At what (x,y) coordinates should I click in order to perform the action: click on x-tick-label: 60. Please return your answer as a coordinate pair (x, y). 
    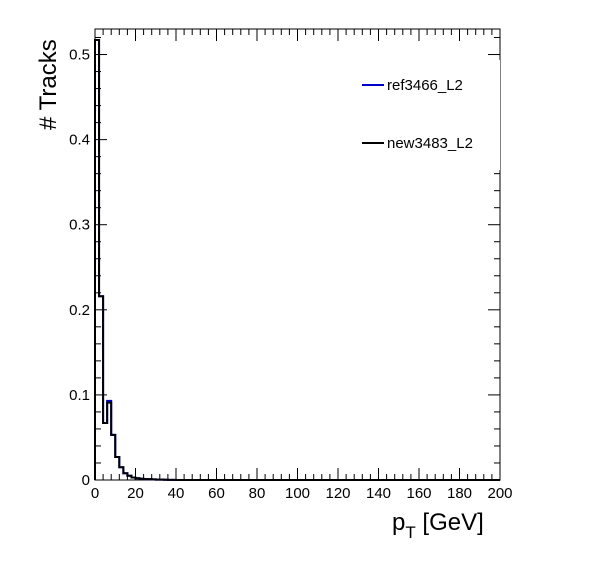
    Looking at the image, I should click on (216, 493).